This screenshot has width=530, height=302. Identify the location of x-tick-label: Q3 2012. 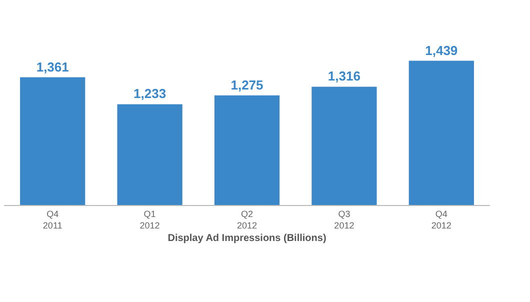
(344, 219).